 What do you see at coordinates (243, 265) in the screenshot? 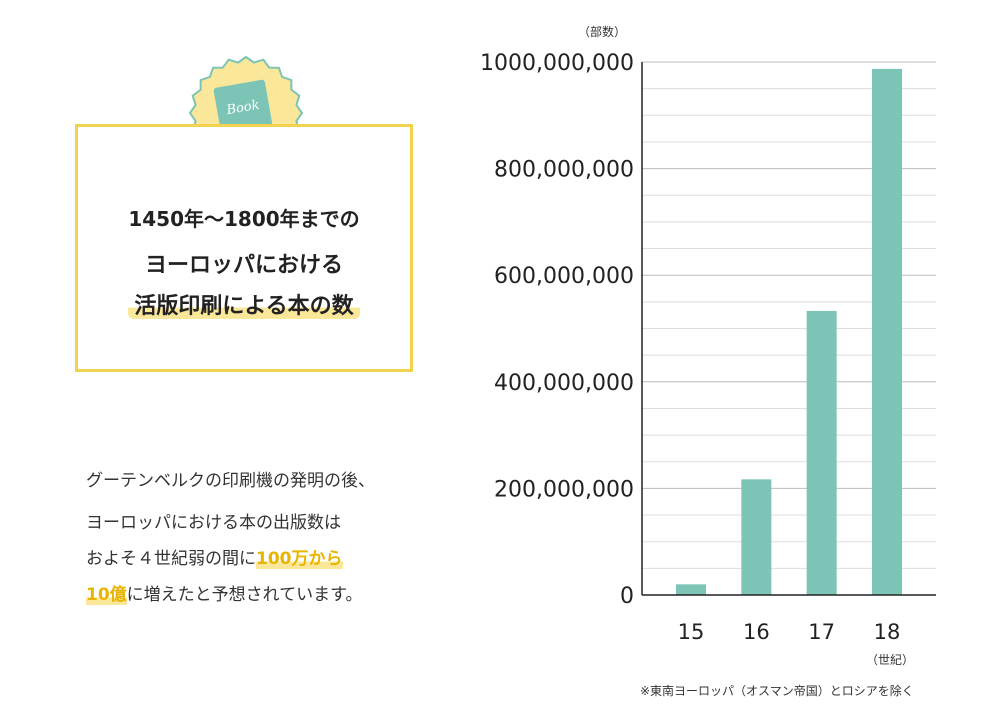
I see `title-line-2: ヨーロッパにおける` at bounding box center [243, 265].